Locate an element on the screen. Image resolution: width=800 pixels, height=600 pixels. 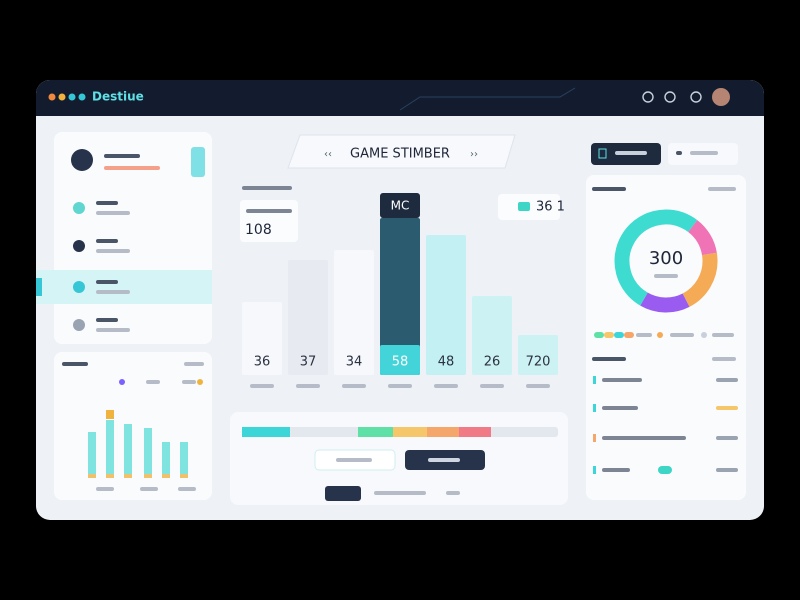
highlight-tag is located at coordinates (400, 205).